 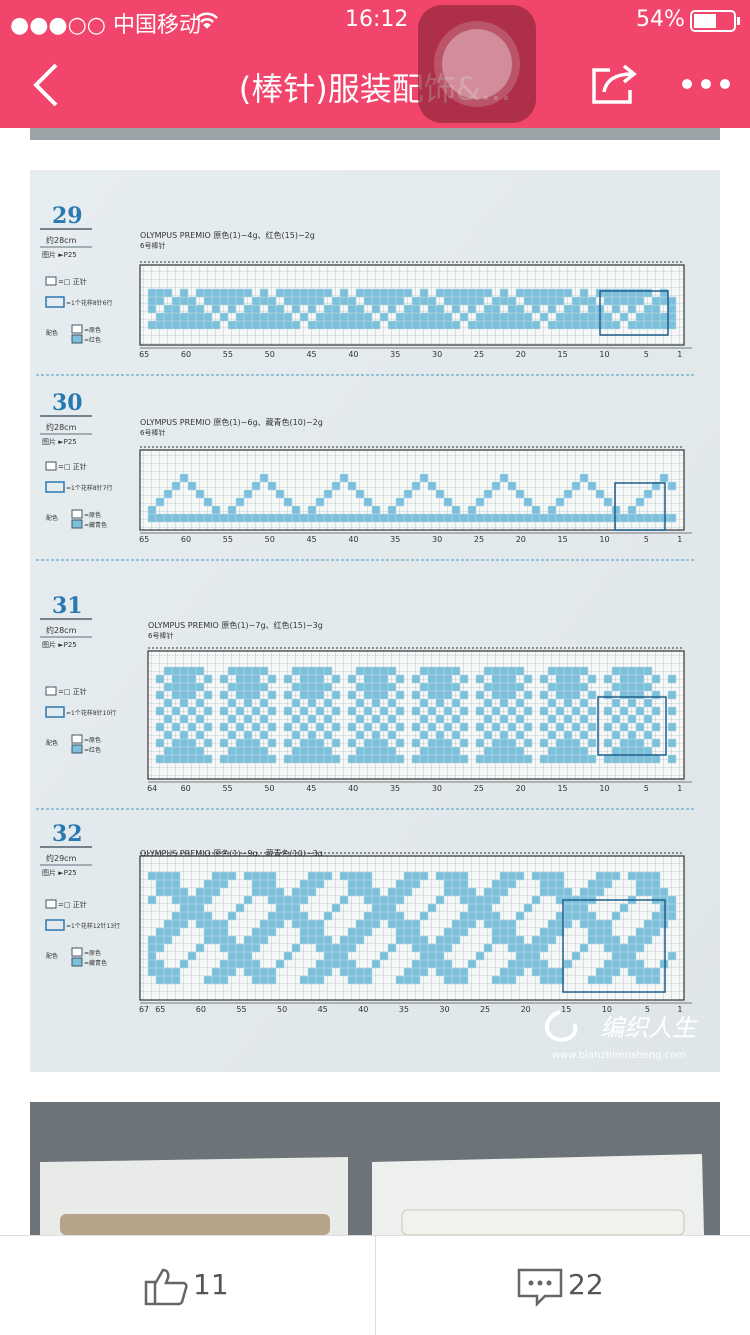 What do you see at coordinates (437, 354) in the screenshot?
I see `axis-label: 30` at bounding box center [437, 354].